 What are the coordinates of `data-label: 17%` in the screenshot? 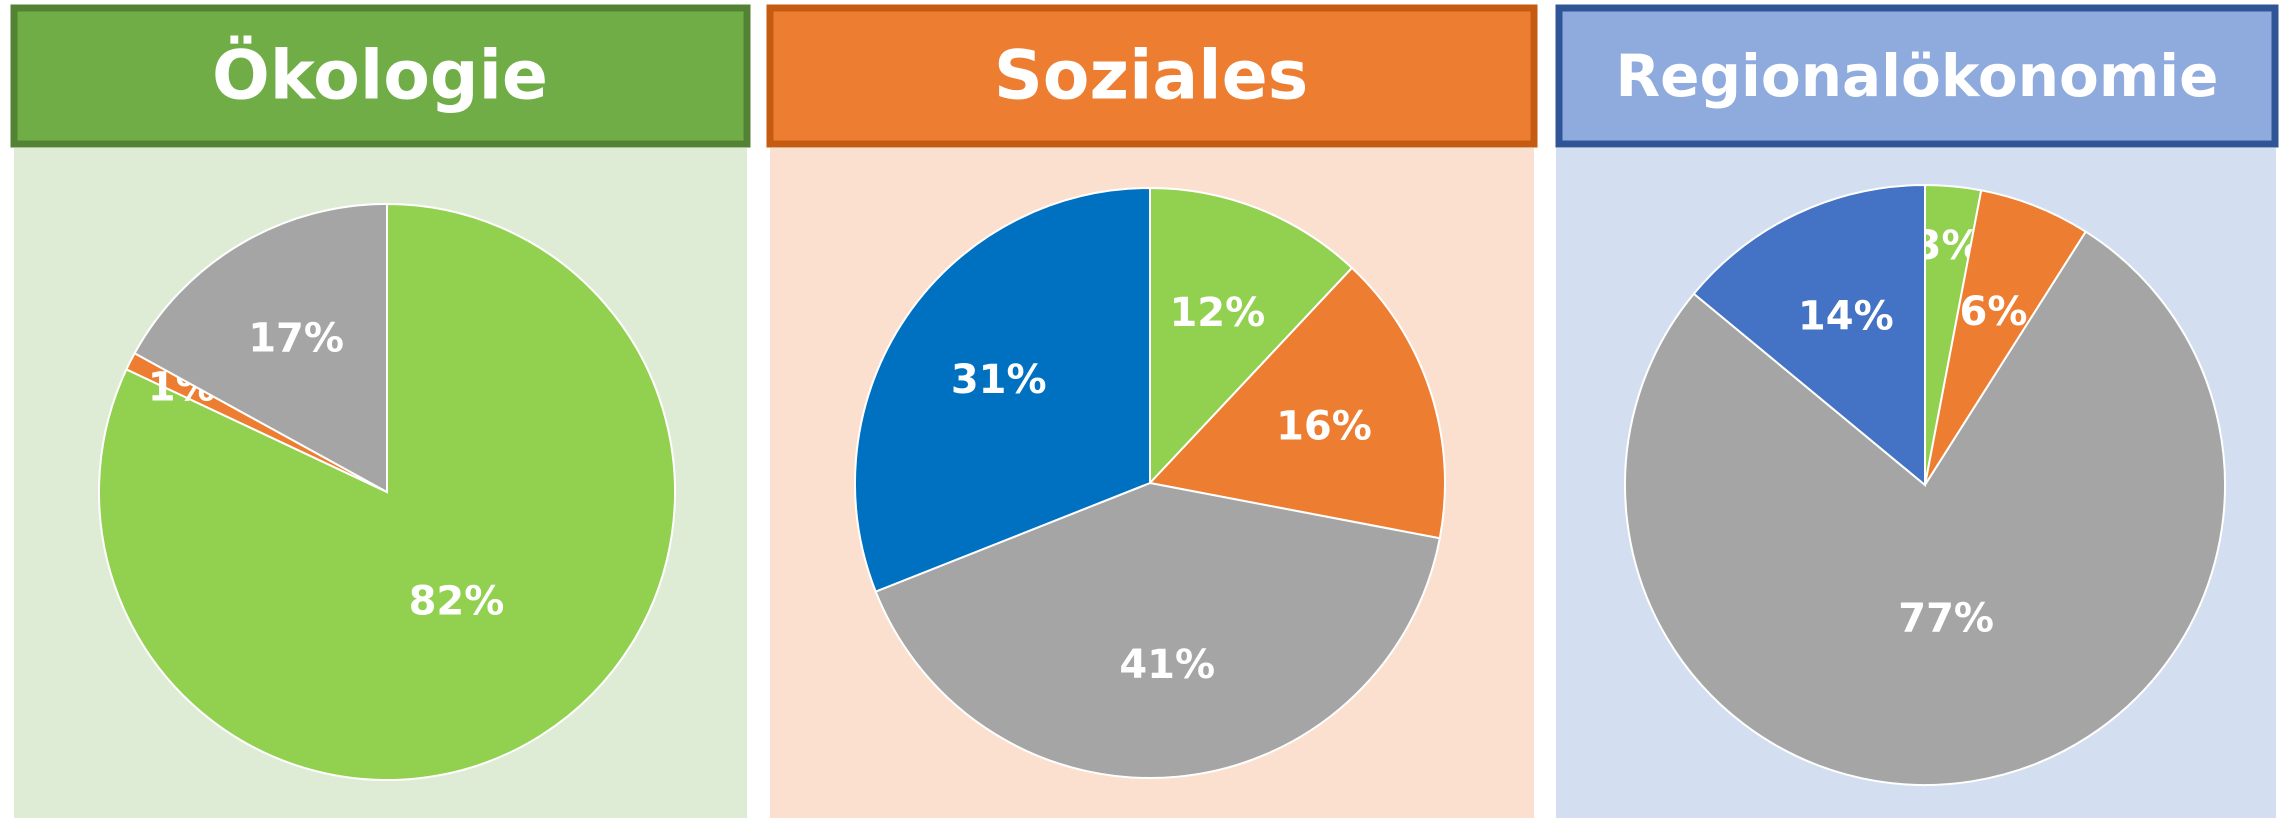 It's located at (296, 338).